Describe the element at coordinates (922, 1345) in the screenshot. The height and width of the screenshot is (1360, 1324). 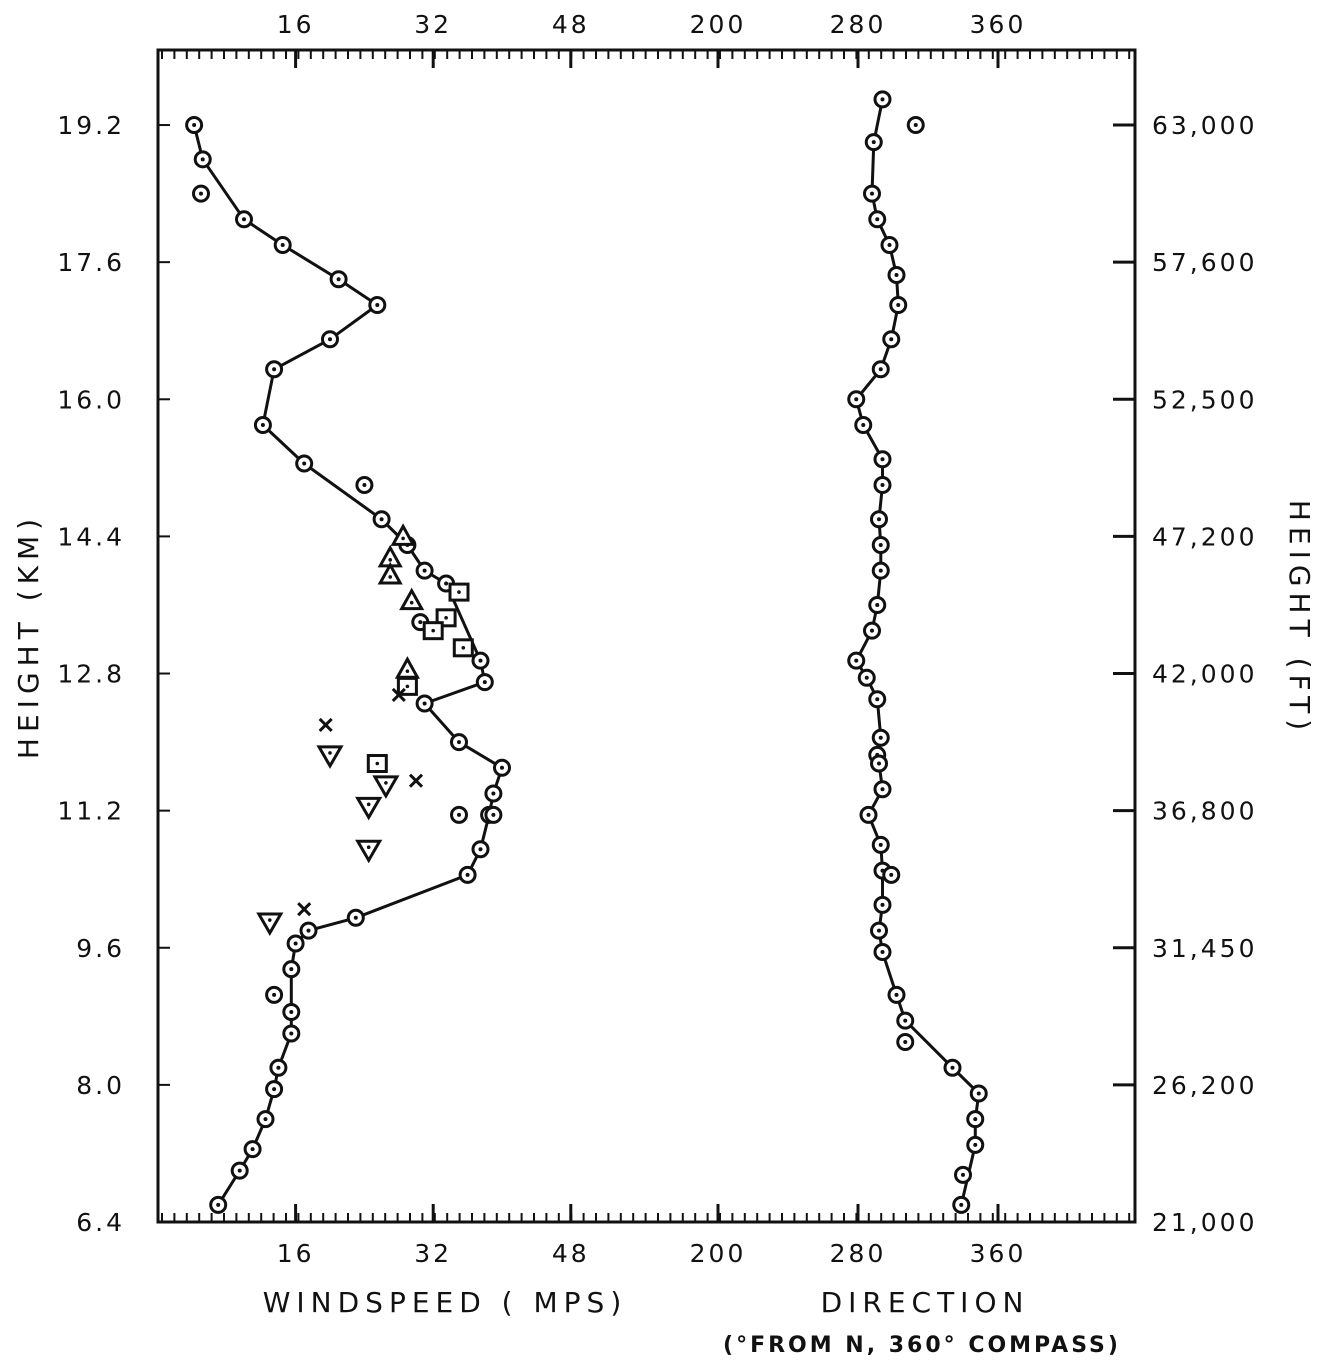
I see `direction-axis-subtitle: (°FROM N, 360° COMPASS)` at that location.